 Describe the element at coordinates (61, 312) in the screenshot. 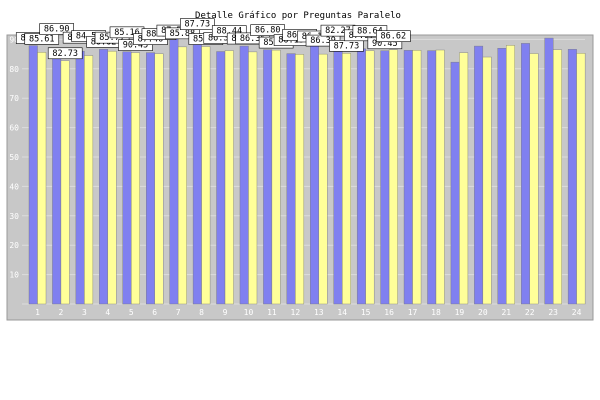

I see `x-tick-label: 2` at that location.